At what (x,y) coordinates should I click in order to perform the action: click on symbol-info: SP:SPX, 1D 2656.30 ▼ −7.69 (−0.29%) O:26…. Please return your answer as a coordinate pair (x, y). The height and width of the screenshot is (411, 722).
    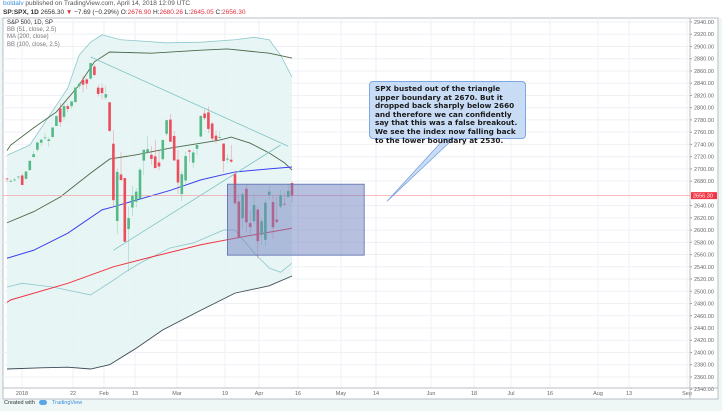
    Looking at the image, I should click on (124, 12).